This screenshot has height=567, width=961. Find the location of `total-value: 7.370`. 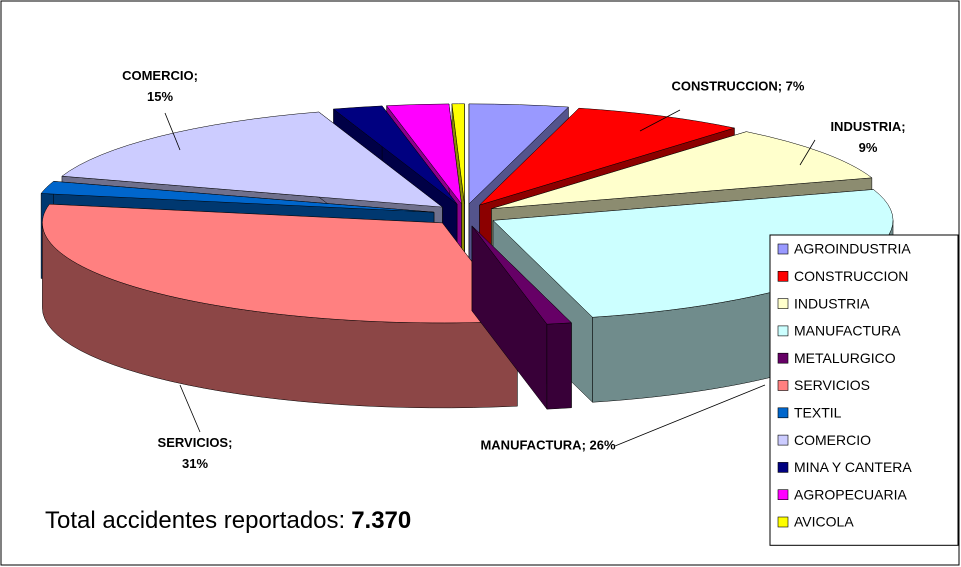

total-value: 7.370 is located at coordinates (381, 520).